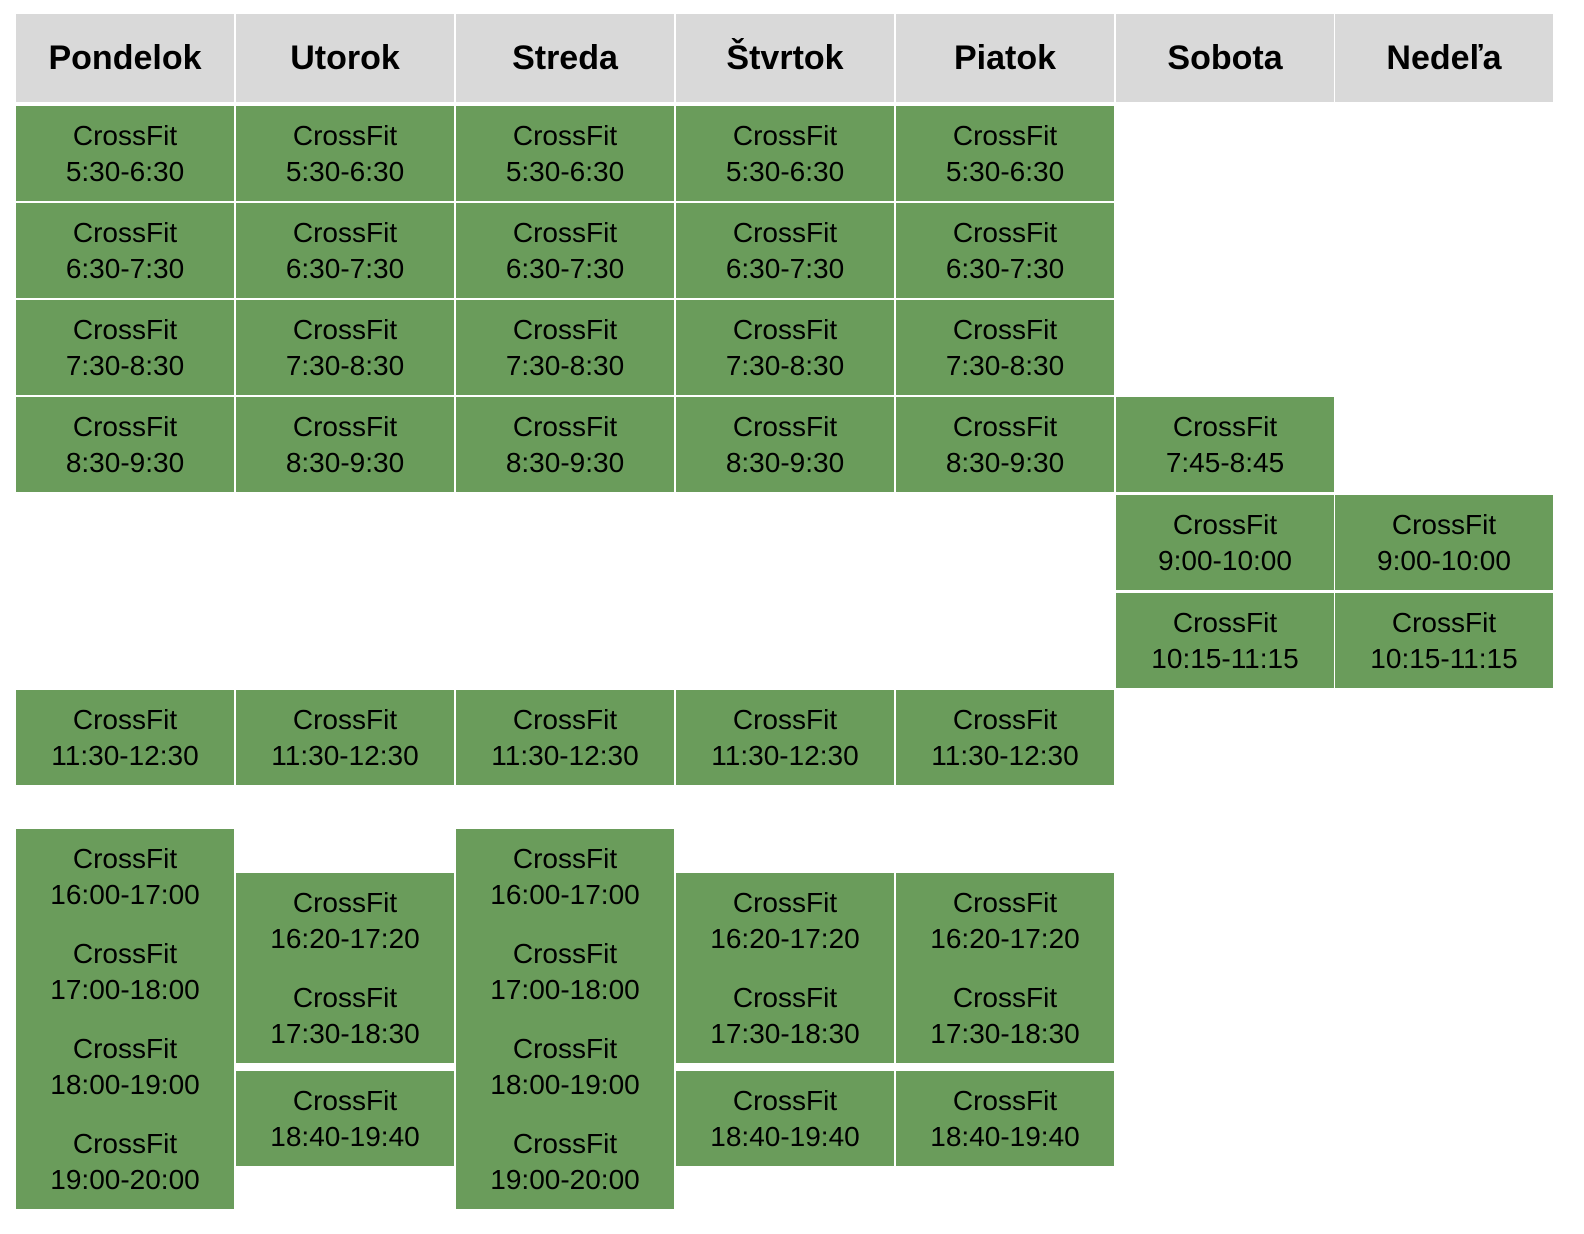  Describe the element at coordinates (1444, 640) in the screenshot. I see `class-slot: CrossFit 10:15-11:15` at that location.